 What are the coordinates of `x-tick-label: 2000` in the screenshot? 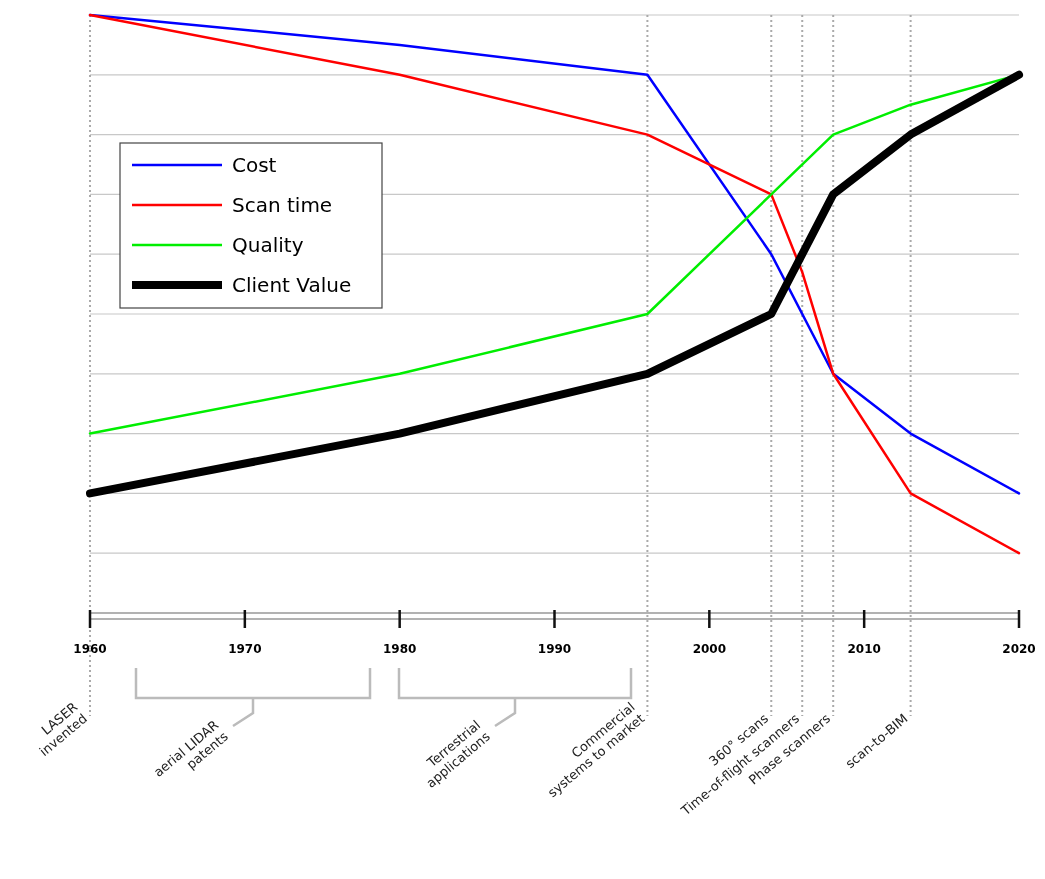 It's located at (709, 649).